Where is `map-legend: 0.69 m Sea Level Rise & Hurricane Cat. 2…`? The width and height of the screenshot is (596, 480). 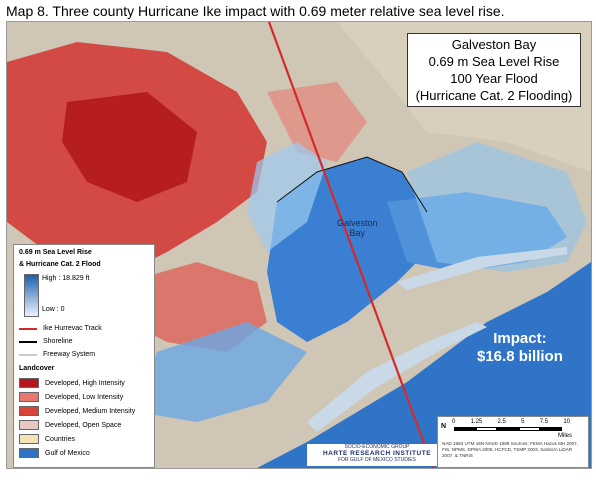 map-legend: 0.69 m Sea Level Rise & Hurricane Cat. 2… is located at coordinates (84, 356).